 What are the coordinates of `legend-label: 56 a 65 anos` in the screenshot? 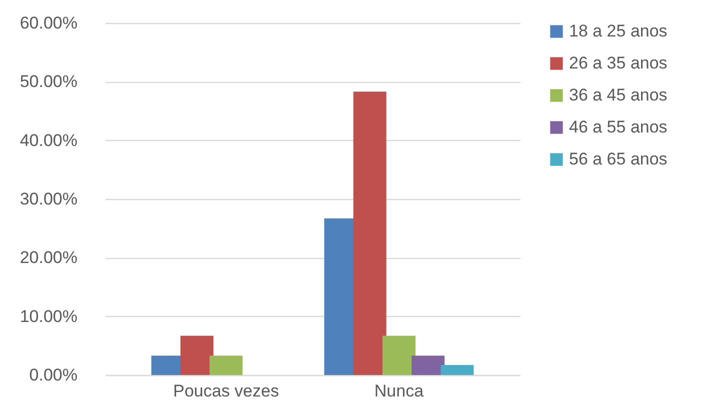 It's located at (618, 159).